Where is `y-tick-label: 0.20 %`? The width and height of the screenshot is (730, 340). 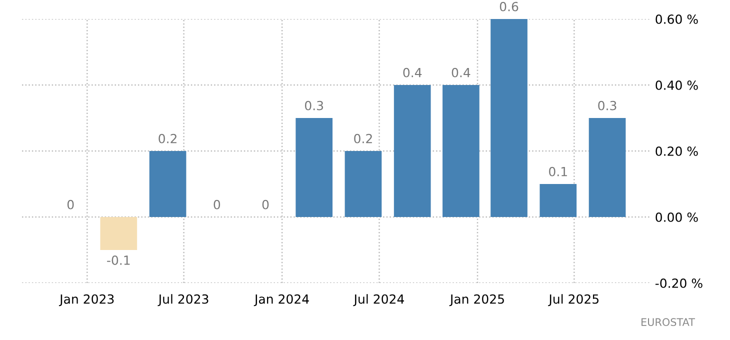
y-tick-label: 0.20 % is located at coordinates (677, 151).